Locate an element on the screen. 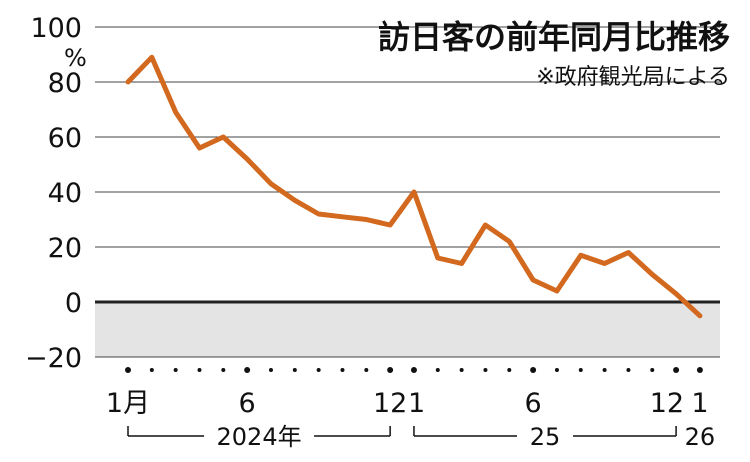 The height and width of the screenshot is (462, 750). y-axis-labels: 100 80 60 40 20 0 −20 is located at coordinates (53, 193).